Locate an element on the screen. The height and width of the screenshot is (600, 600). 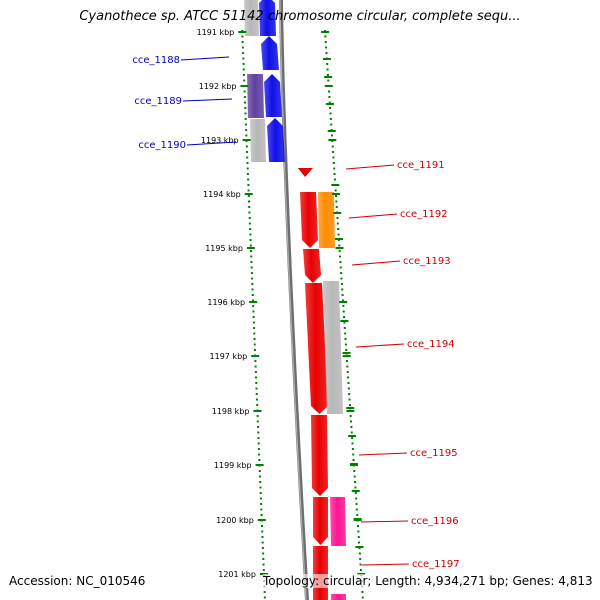
gene-label-cce_1190: cce_1190 is located at coordinates (162, 145).